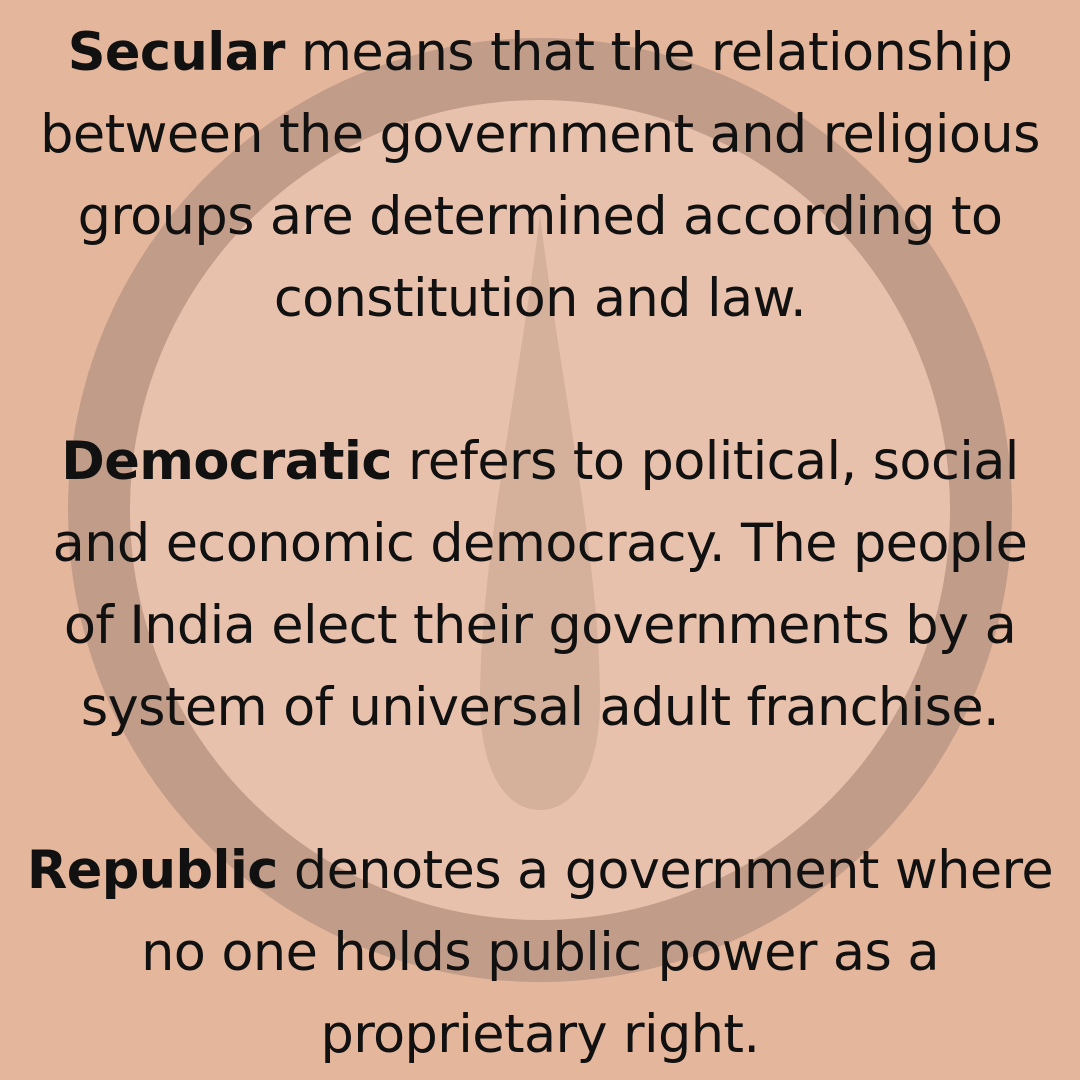 Image resolution: width=1080 pixels, height=1080 pixels. Describe the element at coordinates (540, 52) in the screenshot. I see `paragraph-line: Secular means that the relationship` at that location.